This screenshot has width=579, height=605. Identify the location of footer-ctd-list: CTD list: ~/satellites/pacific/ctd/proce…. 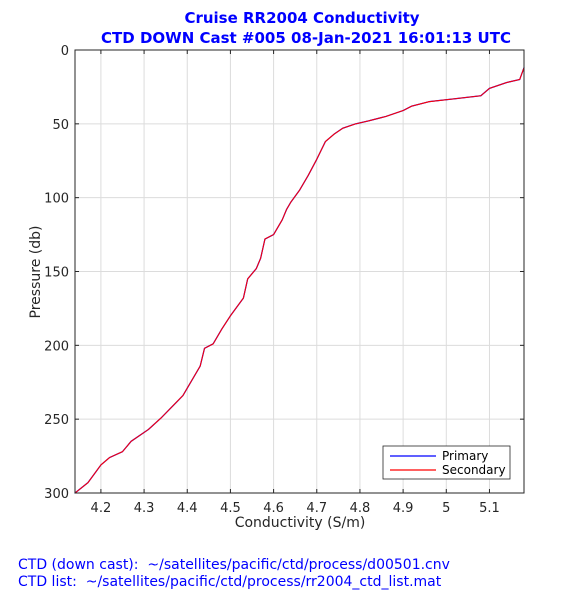
(230, 582).